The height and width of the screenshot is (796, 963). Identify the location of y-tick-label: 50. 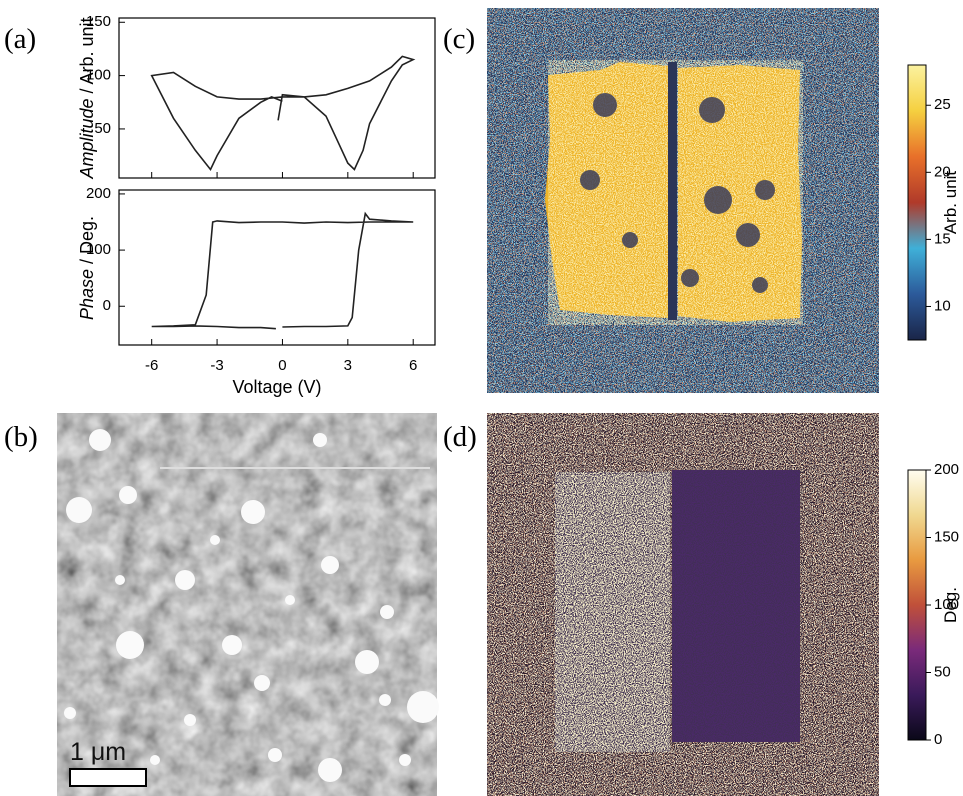
(102, 128).